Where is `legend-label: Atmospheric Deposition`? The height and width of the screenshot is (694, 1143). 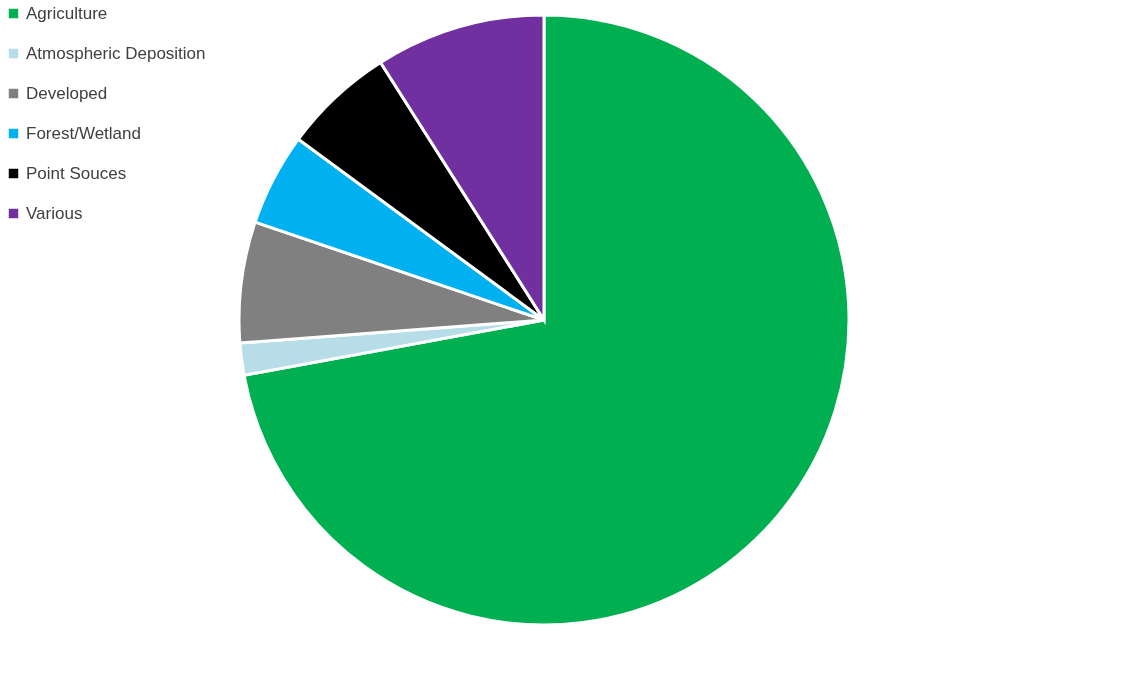 legend-label: Atmospheric Deposition is located at coordinates (116, 53).